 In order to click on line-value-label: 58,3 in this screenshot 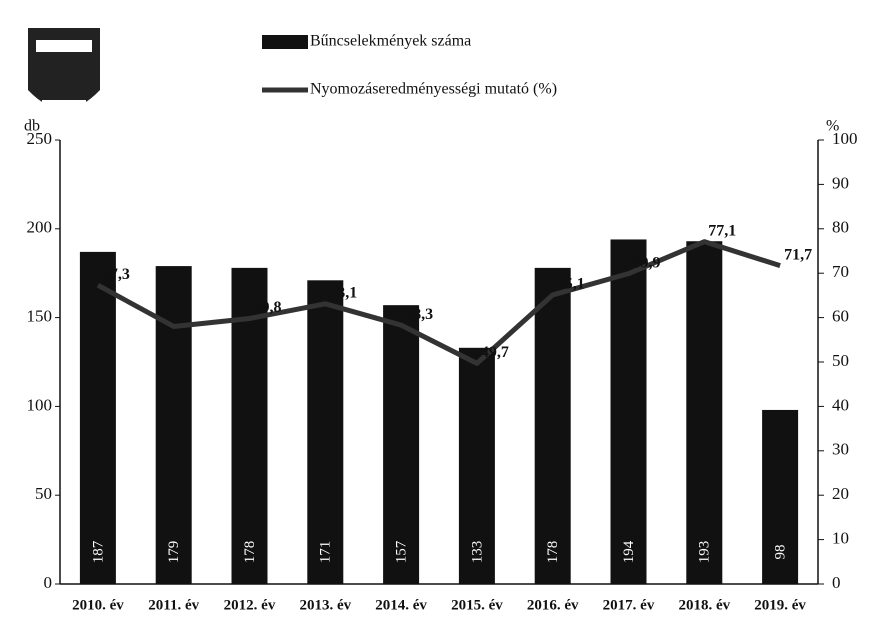, I will do `click(419, 314)`.